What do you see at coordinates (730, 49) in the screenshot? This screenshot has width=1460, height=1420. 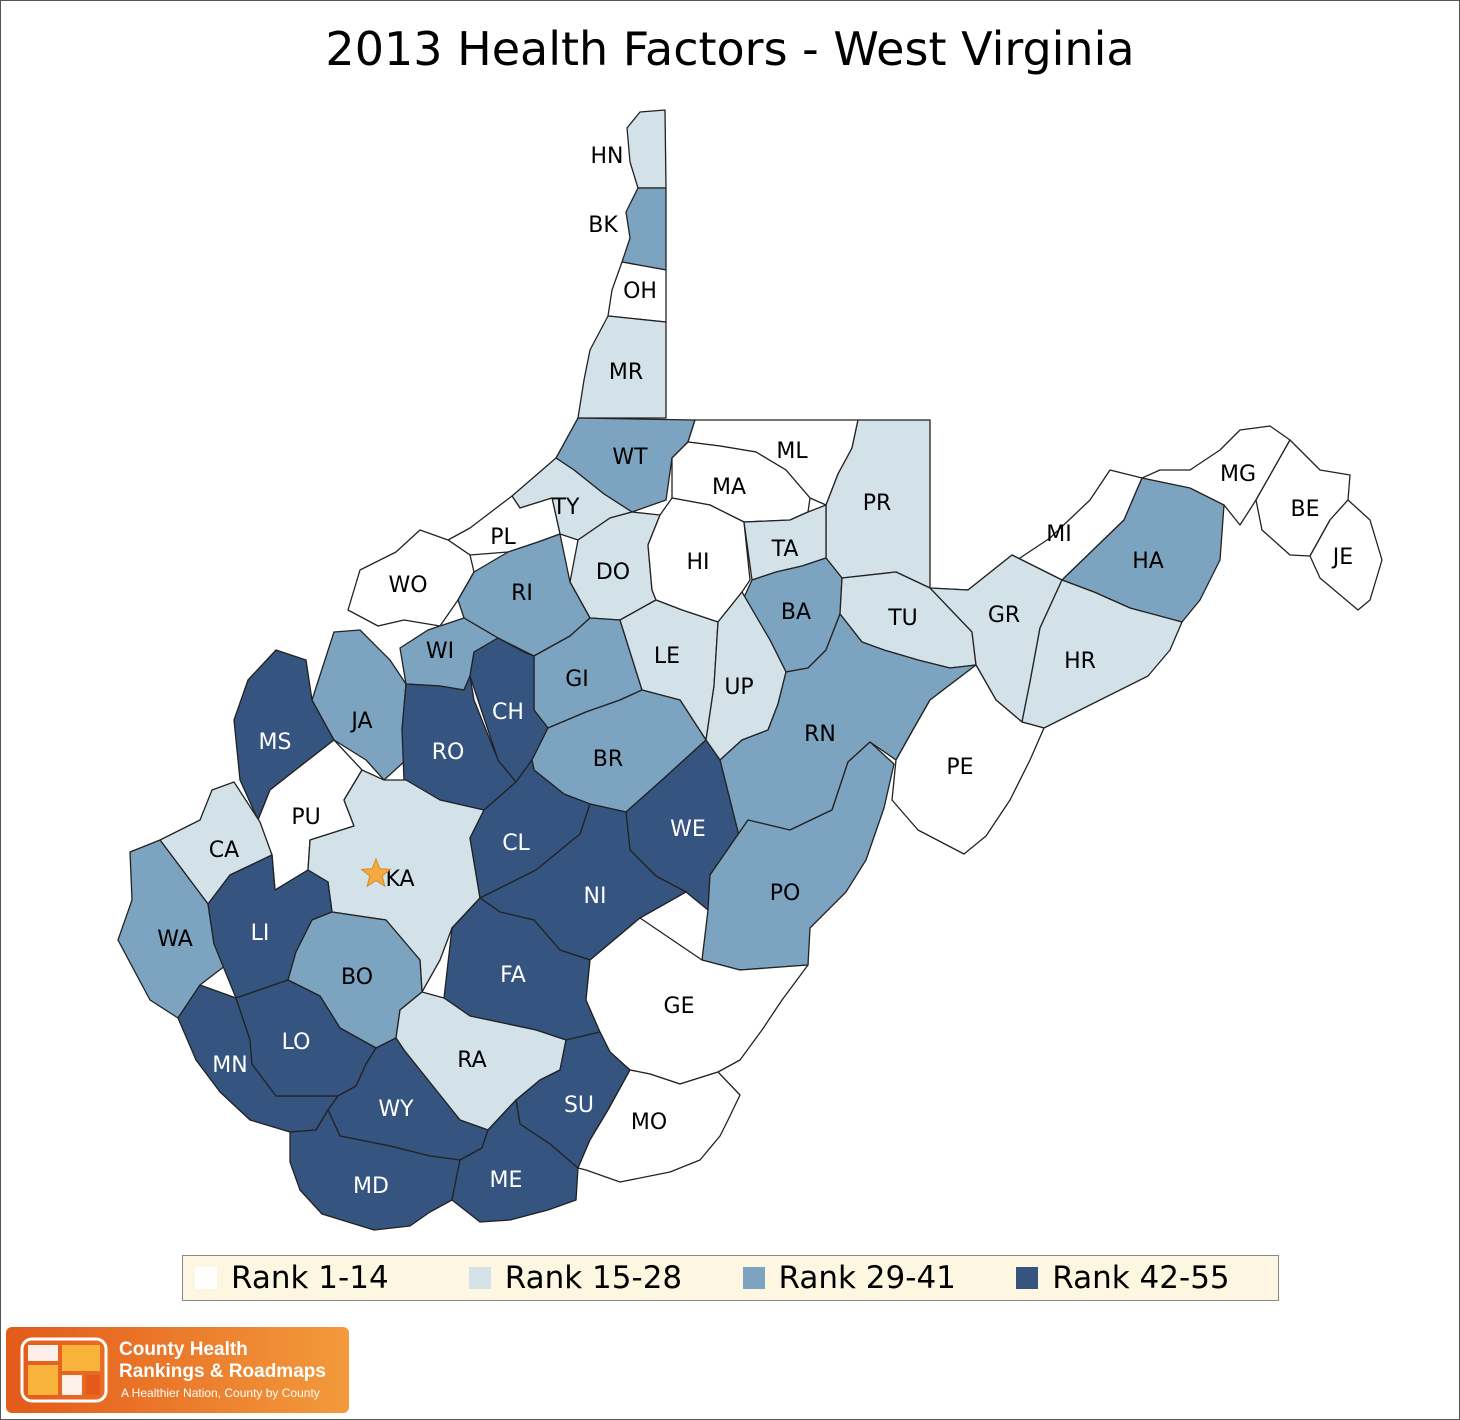 I see `map-title: 2013 Health Factors - West Virginia` at bounding box center [730, 49].